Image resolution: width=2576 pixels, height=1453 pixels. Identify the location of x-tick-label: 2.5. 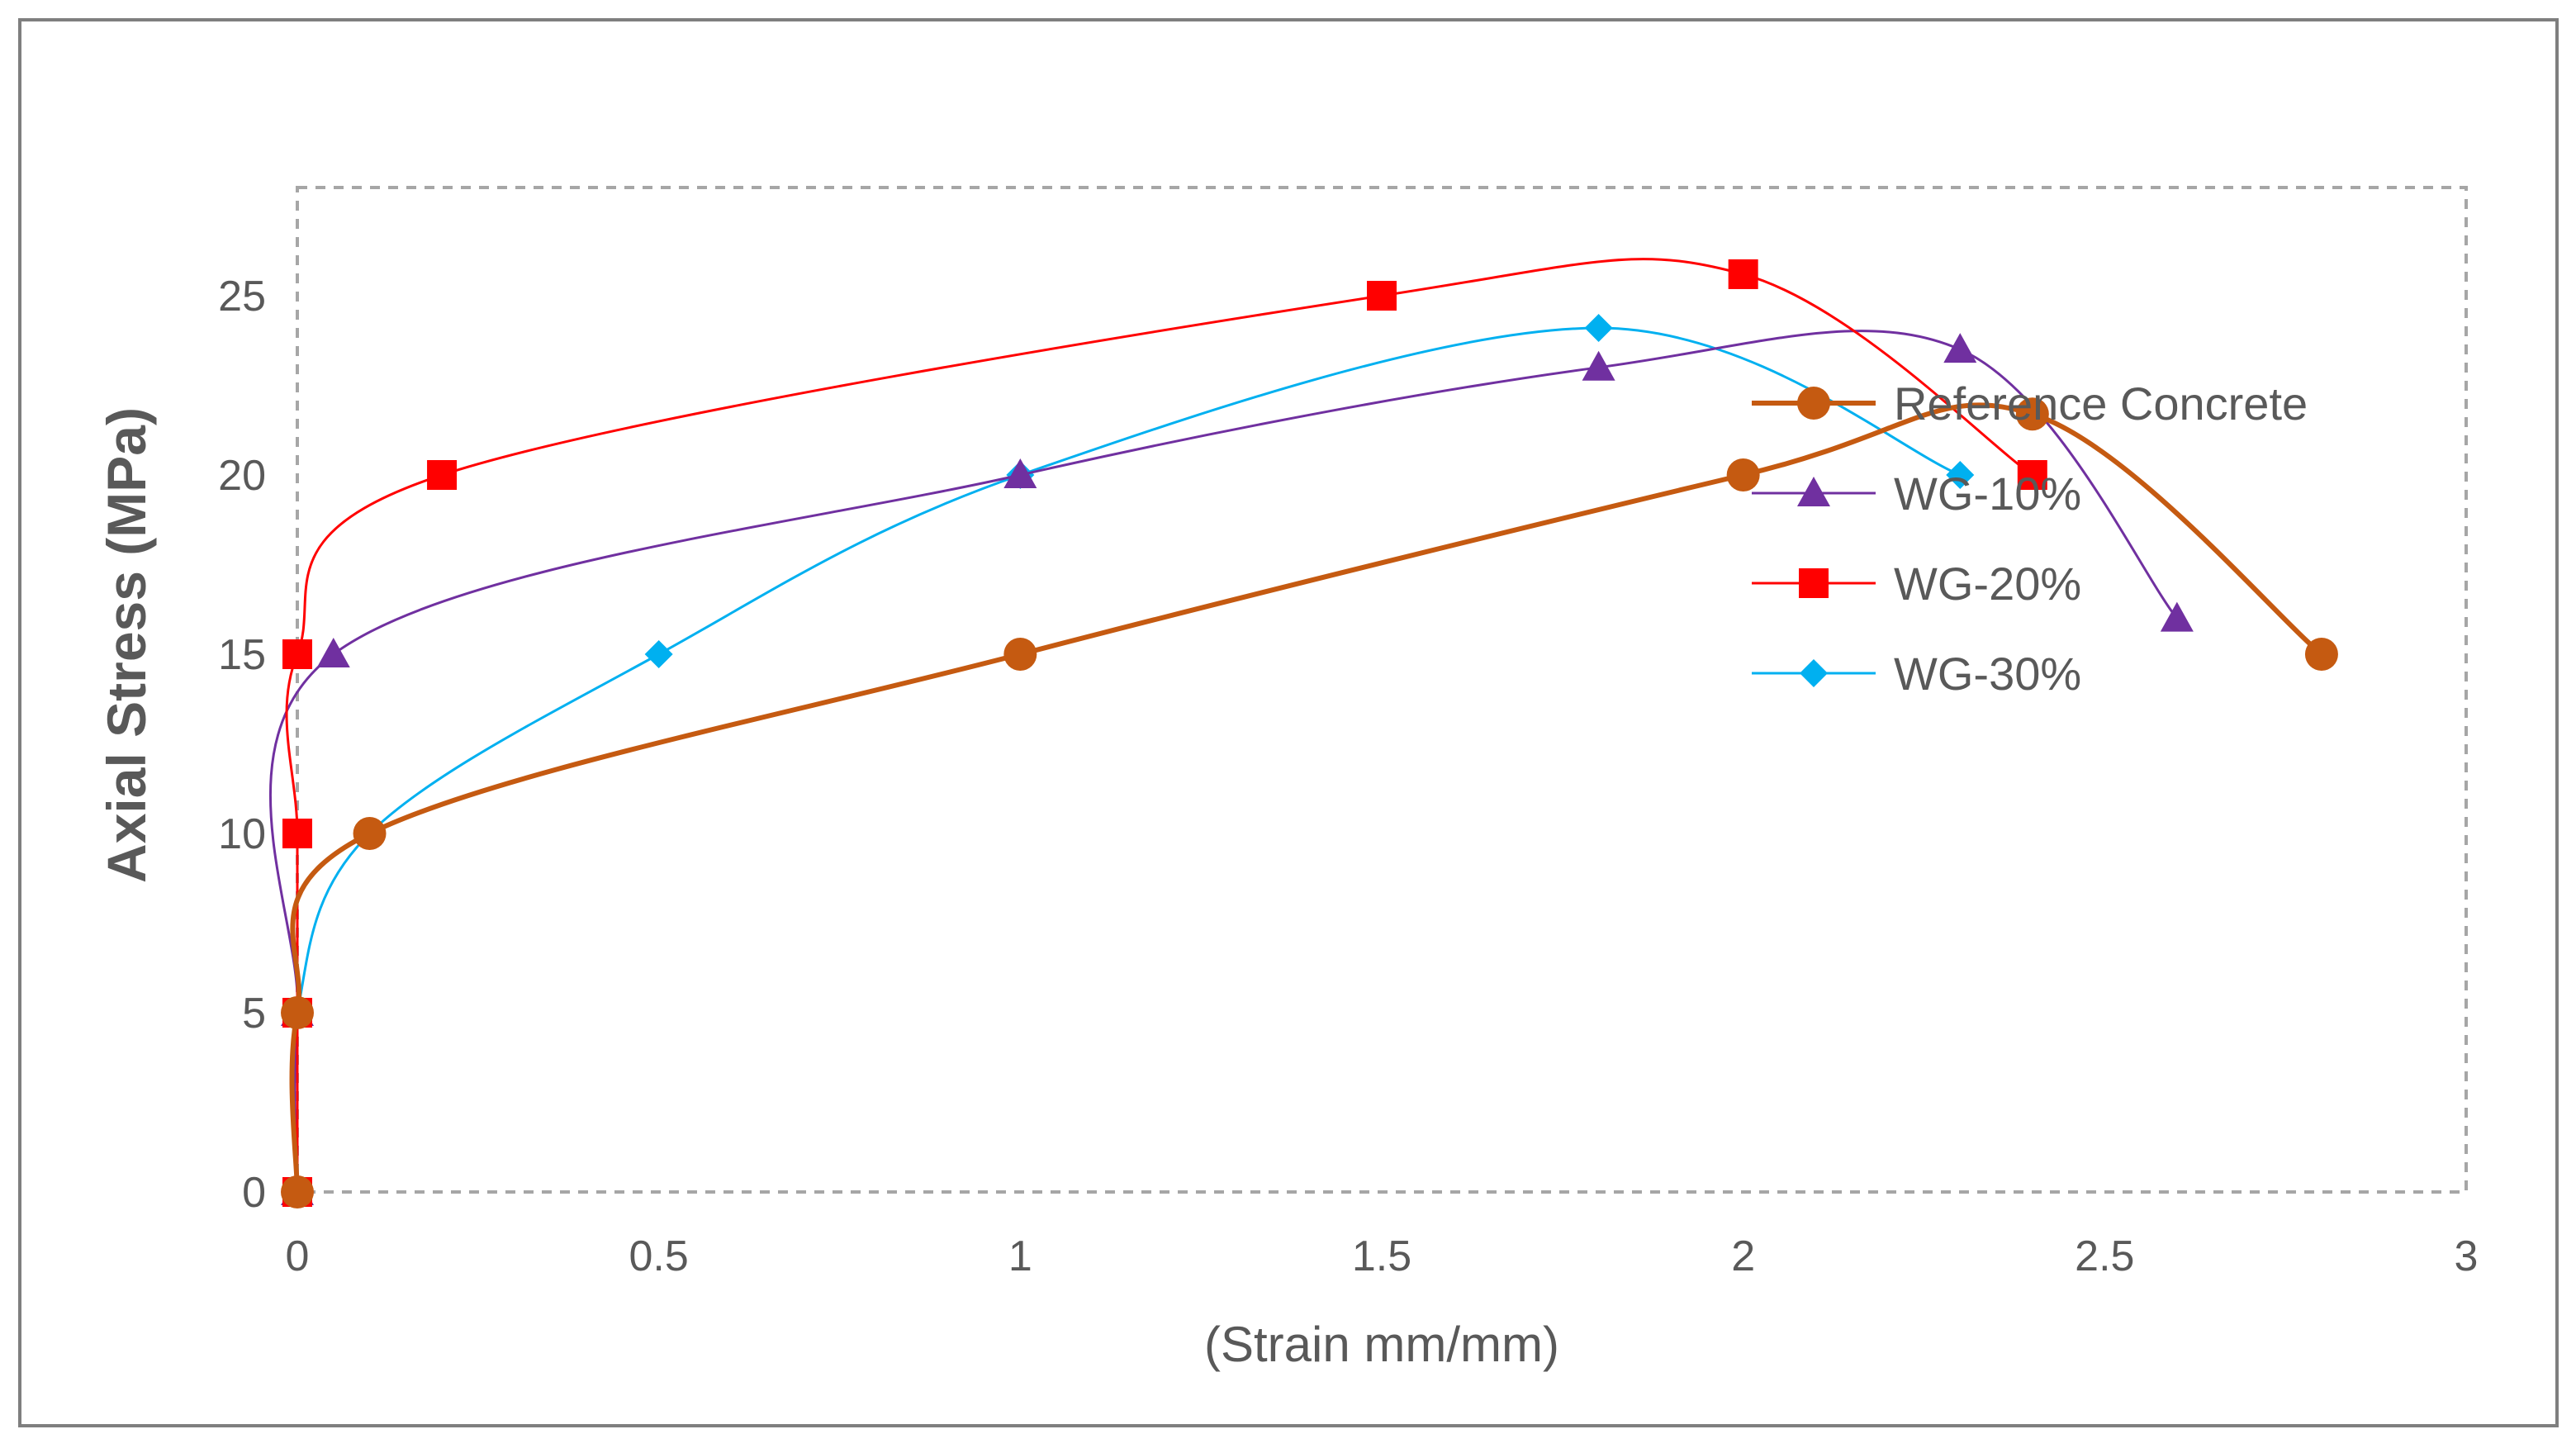
(2104, 1256).